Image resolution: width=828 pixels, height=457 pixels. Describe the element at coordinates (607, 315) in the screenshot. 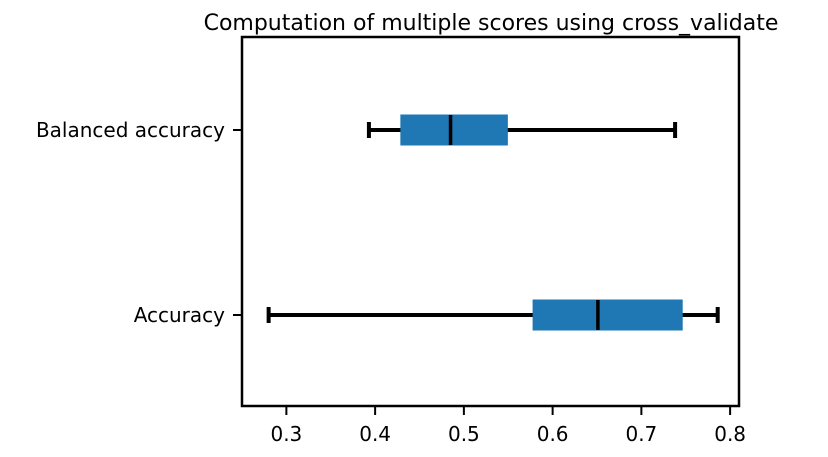

I see `box-accuracy` at that location.